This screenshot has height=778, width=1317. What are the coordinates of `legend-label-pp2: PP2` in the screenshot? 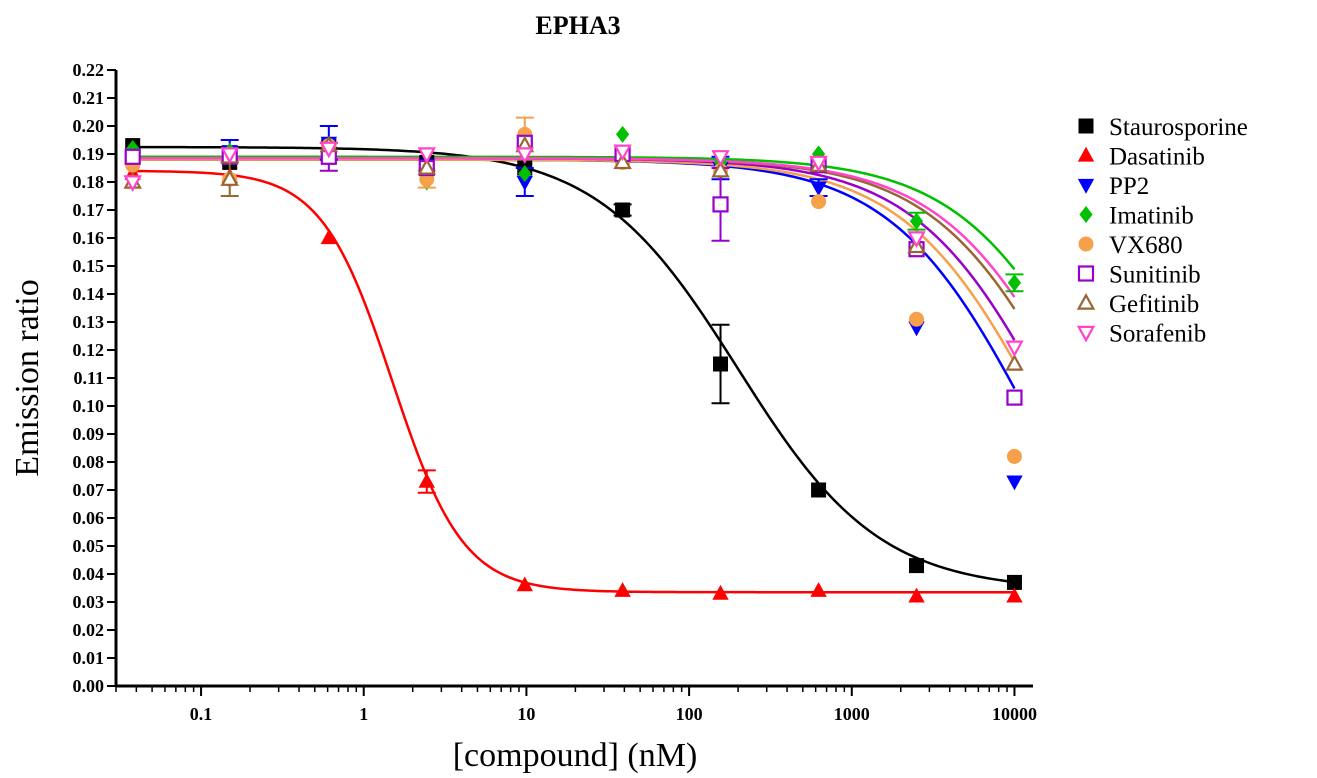 It's located at (1129, 186).